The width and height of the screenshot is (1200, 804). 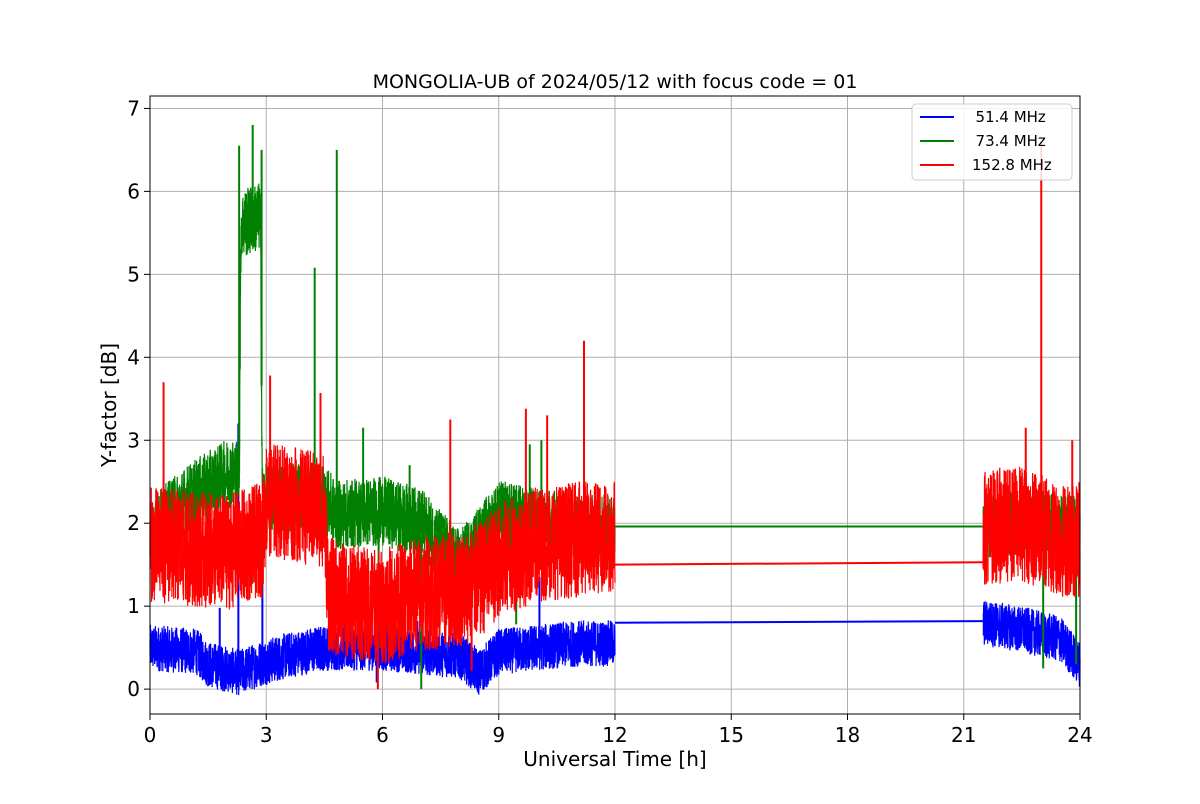 I want to click on legend-label-73-4: 73.4 MHz, so click(x=1006, y=141).